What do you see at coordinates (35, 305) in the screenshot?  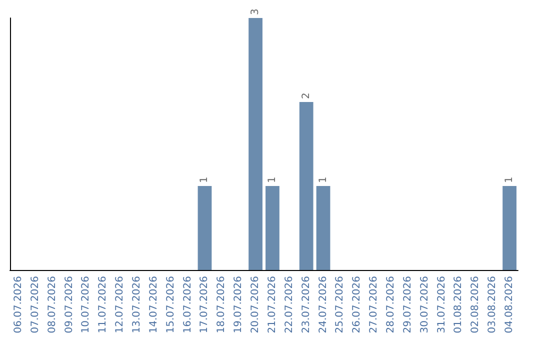 I see `x-tick-label: 07.07.2026` at bounding box center [35, 305].